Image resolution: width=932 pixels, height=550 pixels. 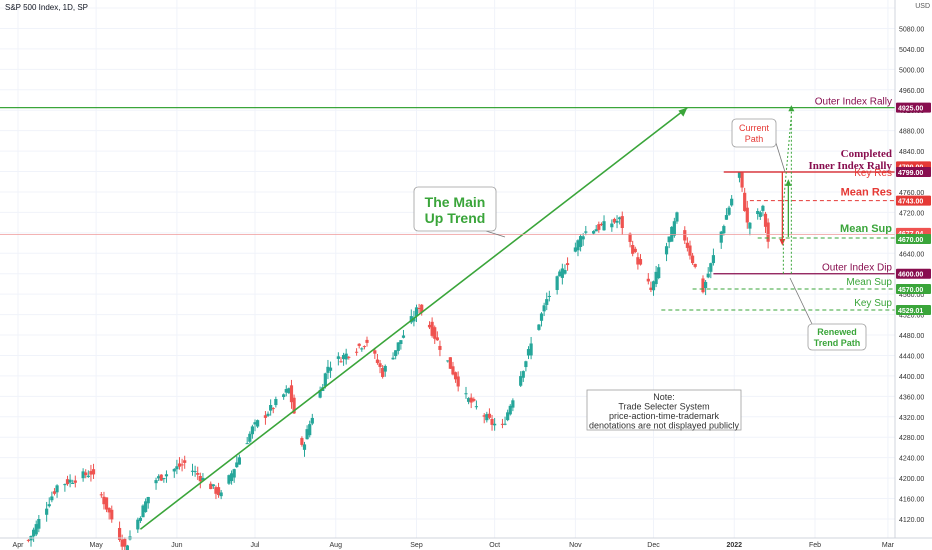 I want to click on price-tick: 4120.00, so click(x=911, y=520).